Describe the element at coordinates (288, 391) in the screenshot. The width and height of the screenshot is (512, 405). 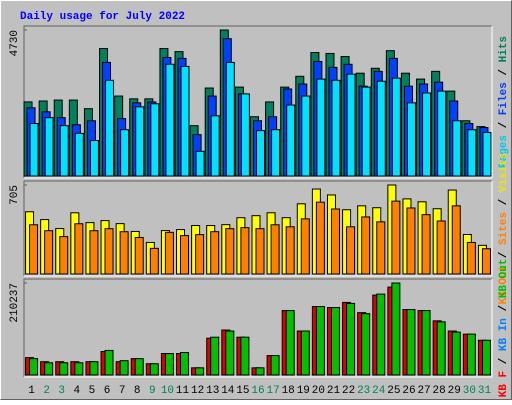
I see `x-tick-label: 18` at that location.